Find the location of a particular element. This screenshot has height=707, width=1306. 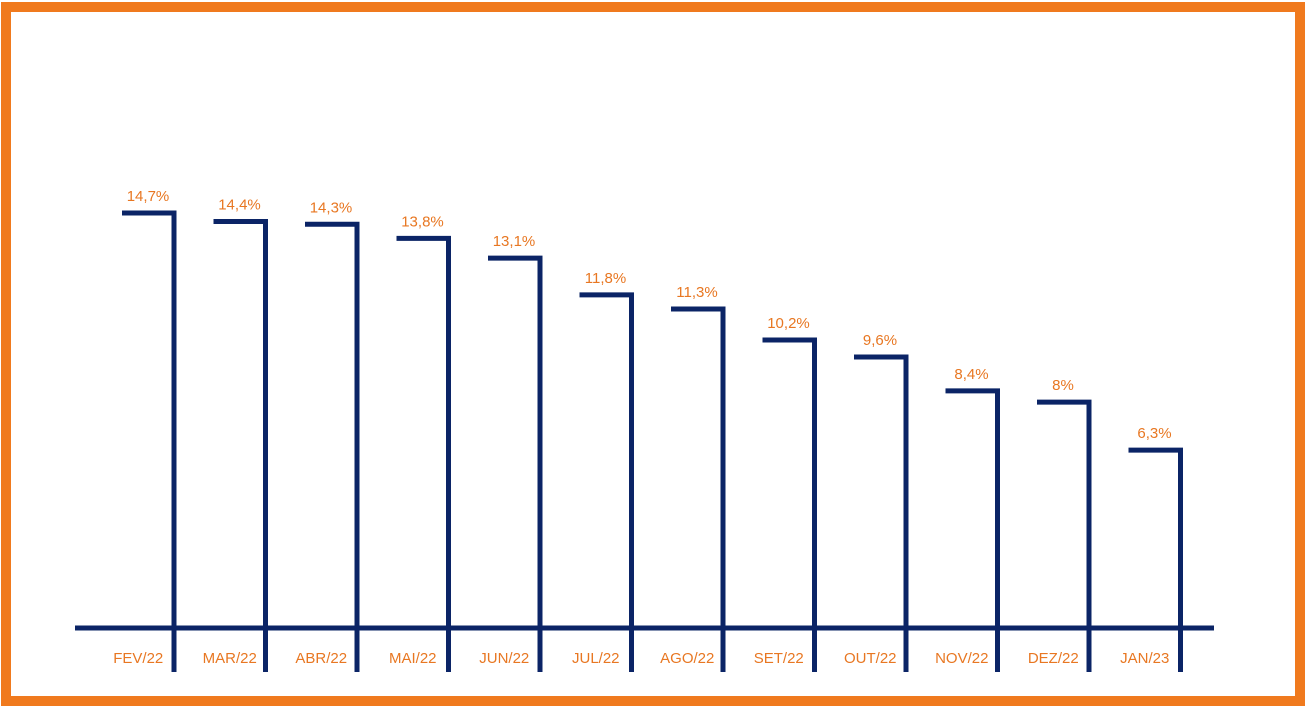

x-tick-label: MAR/22 is located at coordinates (230, 658).